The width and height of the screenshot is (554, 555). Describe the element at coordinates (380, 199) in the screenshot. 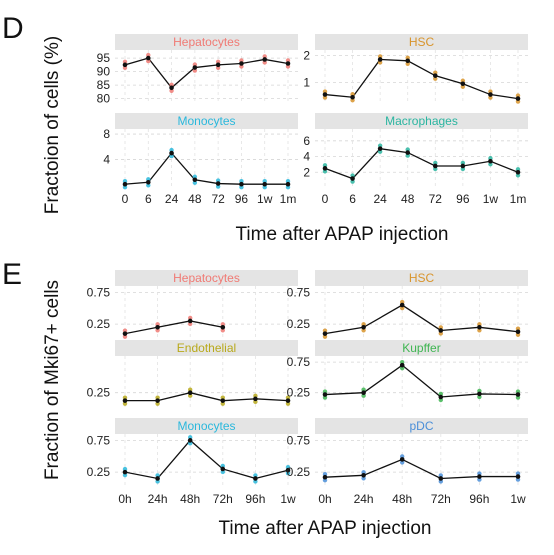

I see `x-tick-label: 24` at that location.